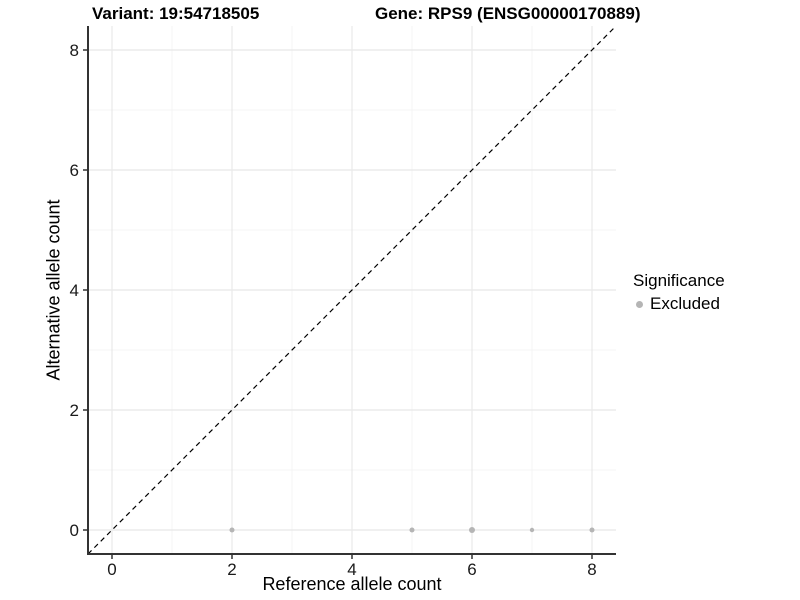  I want to click on x-axis-title: Reference allele count, so click(352, 584).